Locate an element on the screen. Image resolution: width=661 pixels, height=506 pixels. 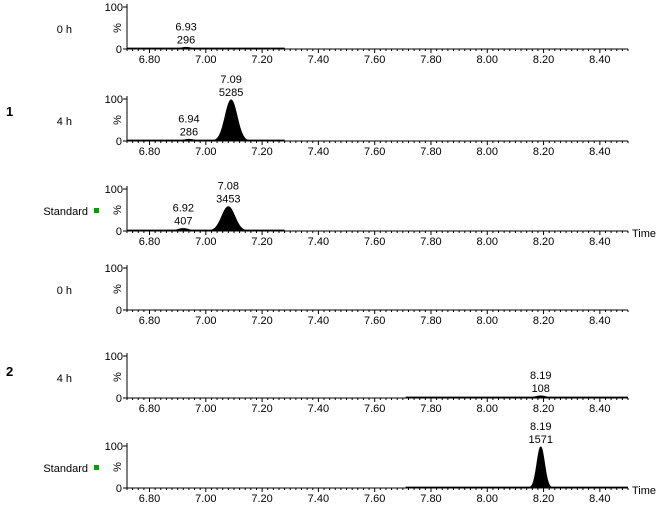
trace-label: Standard is located at coordinates (65, 212).